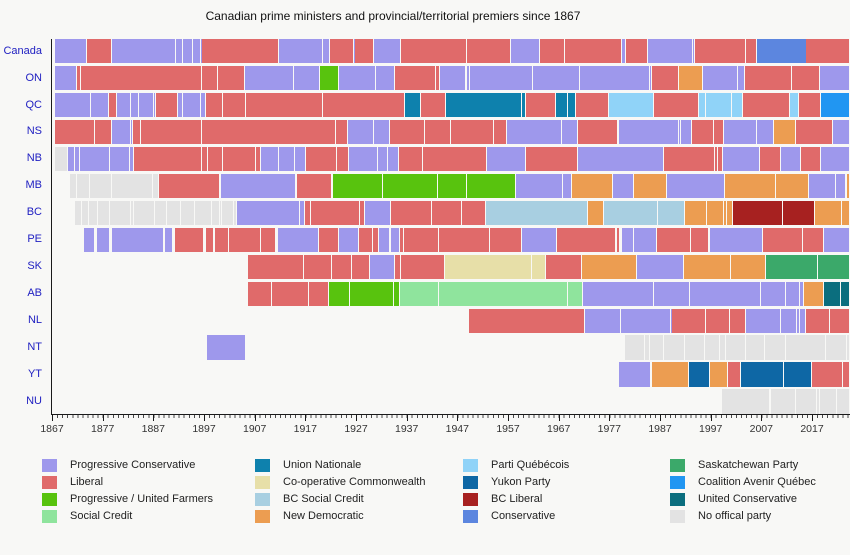  Describe the element at coordinates (262, 465) in the screenshot. I see `legend-swatch-un` at that location.